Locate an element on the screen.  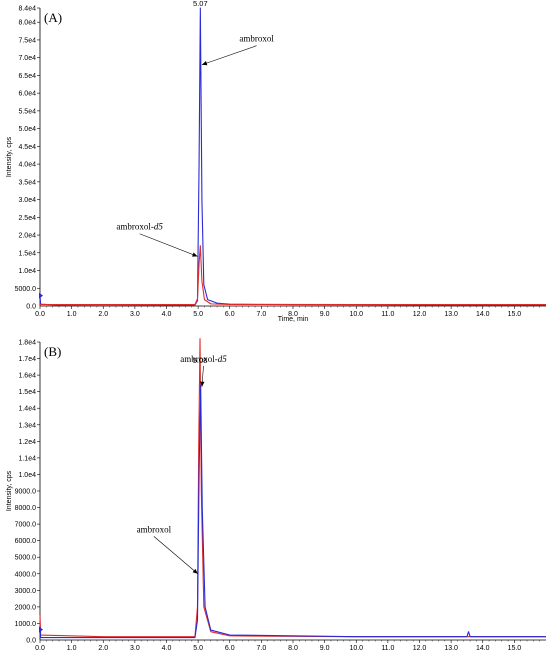
panel-a-y-tick-label: 5.5e4 is located at coordinates (27, 111).